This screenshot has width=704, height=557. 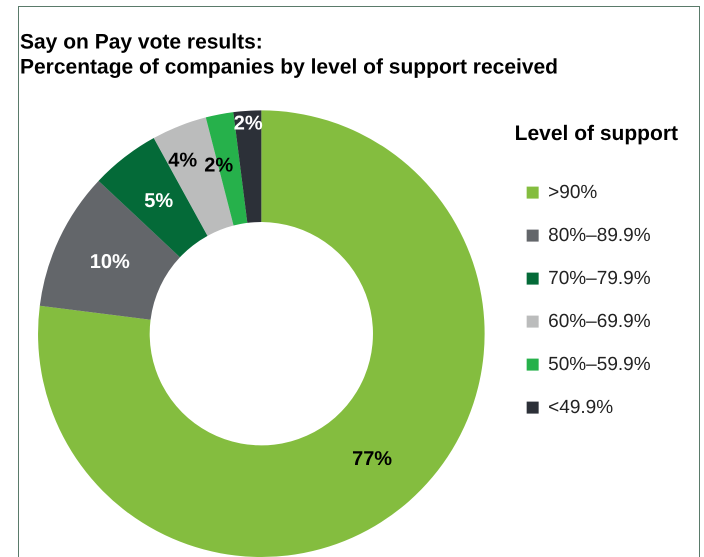 What do you see at coordinates (599, 321) in the screenshot?
I see `legend-label: 60%–69.9%` at bounding box center [599, 321].